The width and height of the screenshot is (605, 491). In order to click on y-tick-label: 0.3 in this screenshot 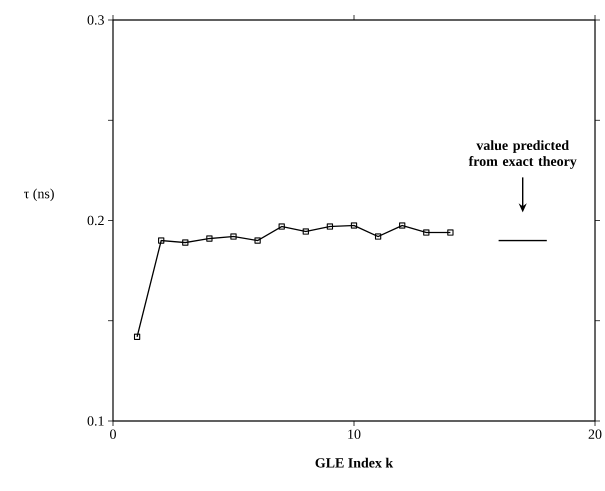, I will do `click(96, 20)`.